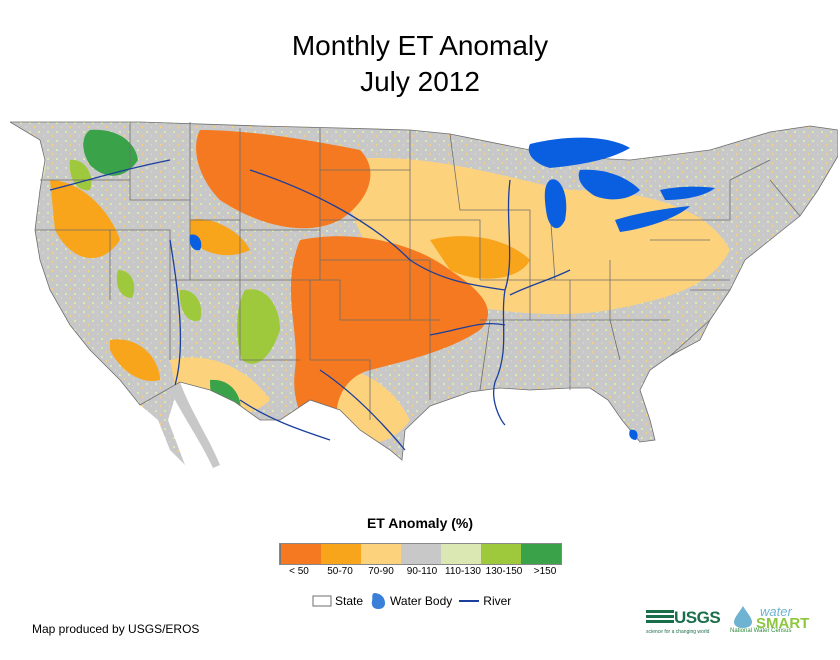 This screenshot has height=660, width=840. Describe the element at coordinates (678, 632) in the screenshot. I see `usgs-tagline: science for a changing world` at that location.